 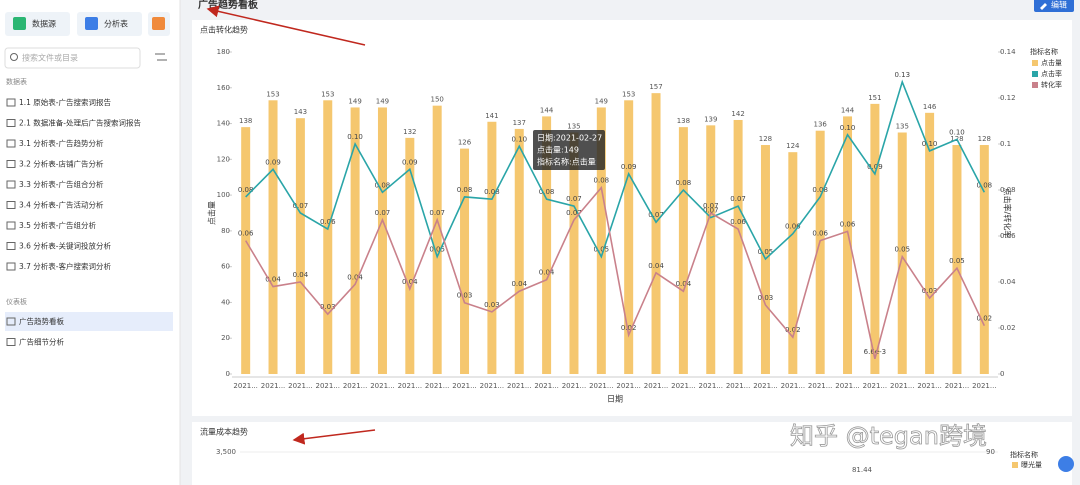 I want to click on bar-value-label: 144, so click(x=848, y=110).